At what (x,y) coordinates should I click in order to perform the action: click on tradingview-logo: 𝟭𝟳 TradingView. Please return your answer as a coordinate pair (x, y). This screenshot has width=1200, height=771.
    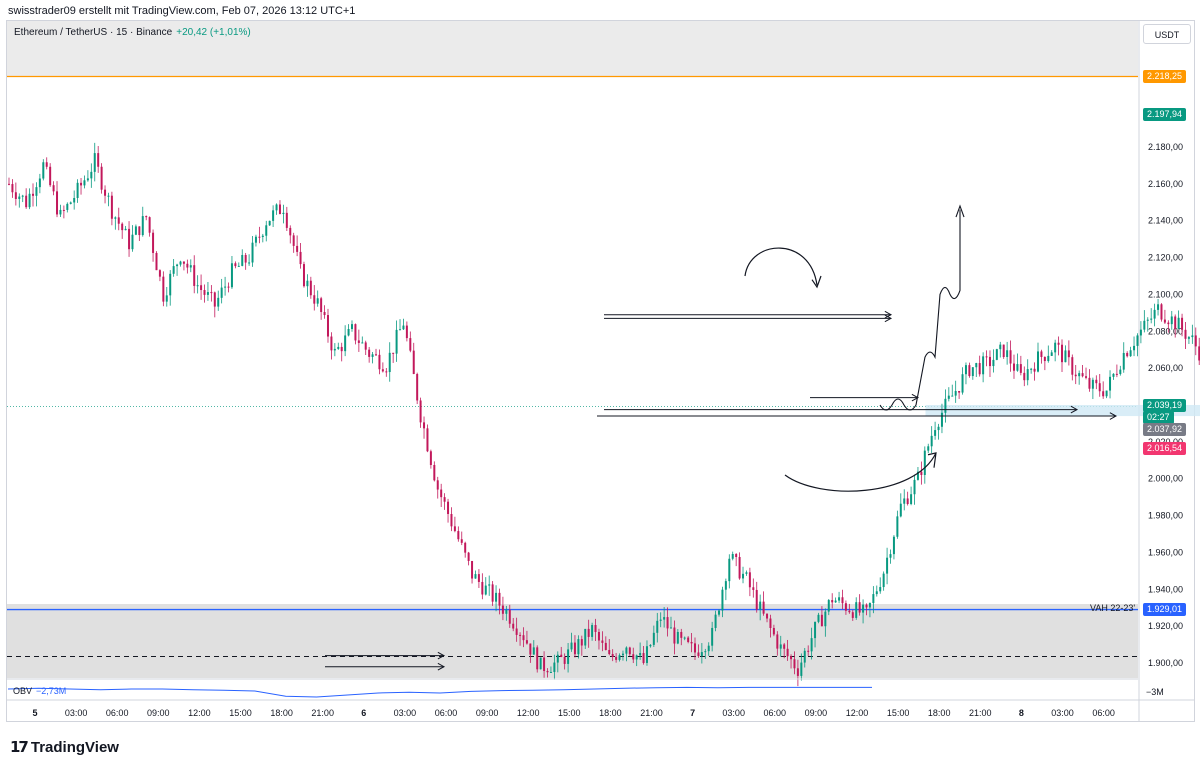
    Looking at the image, I should click on (64, 747).